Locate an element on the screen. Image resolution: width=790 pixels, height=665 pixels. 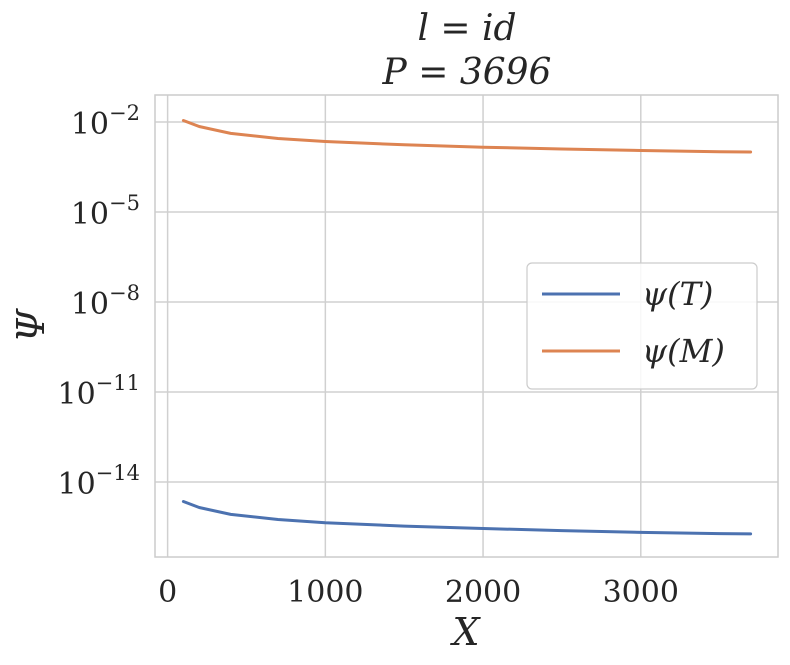
y-tick-label: 10⁻¹⁴ is located at coordinates (98, 481).